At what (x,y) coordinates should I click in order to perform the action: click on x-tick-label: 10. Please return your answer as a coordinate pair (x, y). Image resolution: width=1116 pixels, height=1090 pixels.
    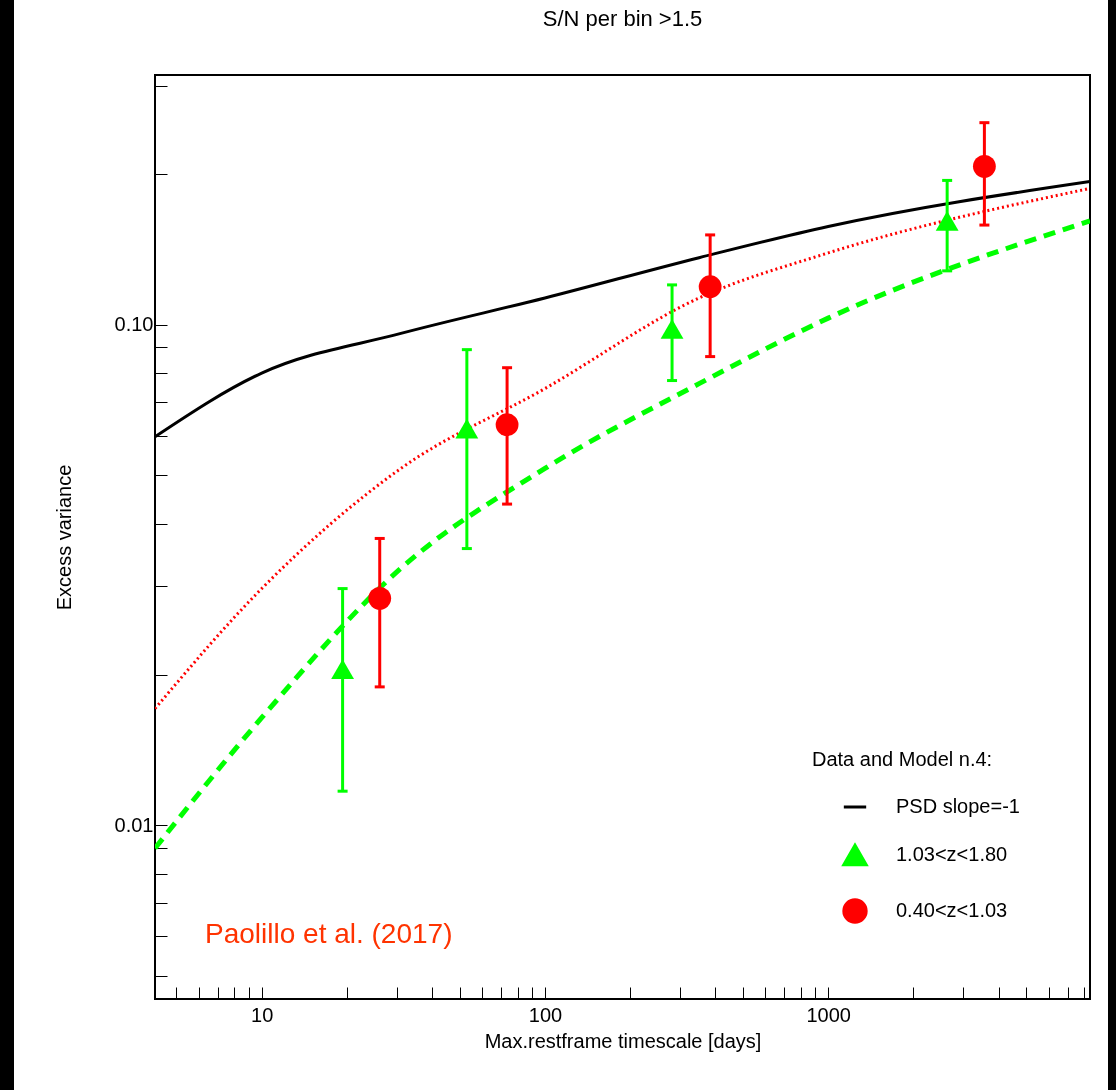
    Looking at the image, I should click on (262, 1014).